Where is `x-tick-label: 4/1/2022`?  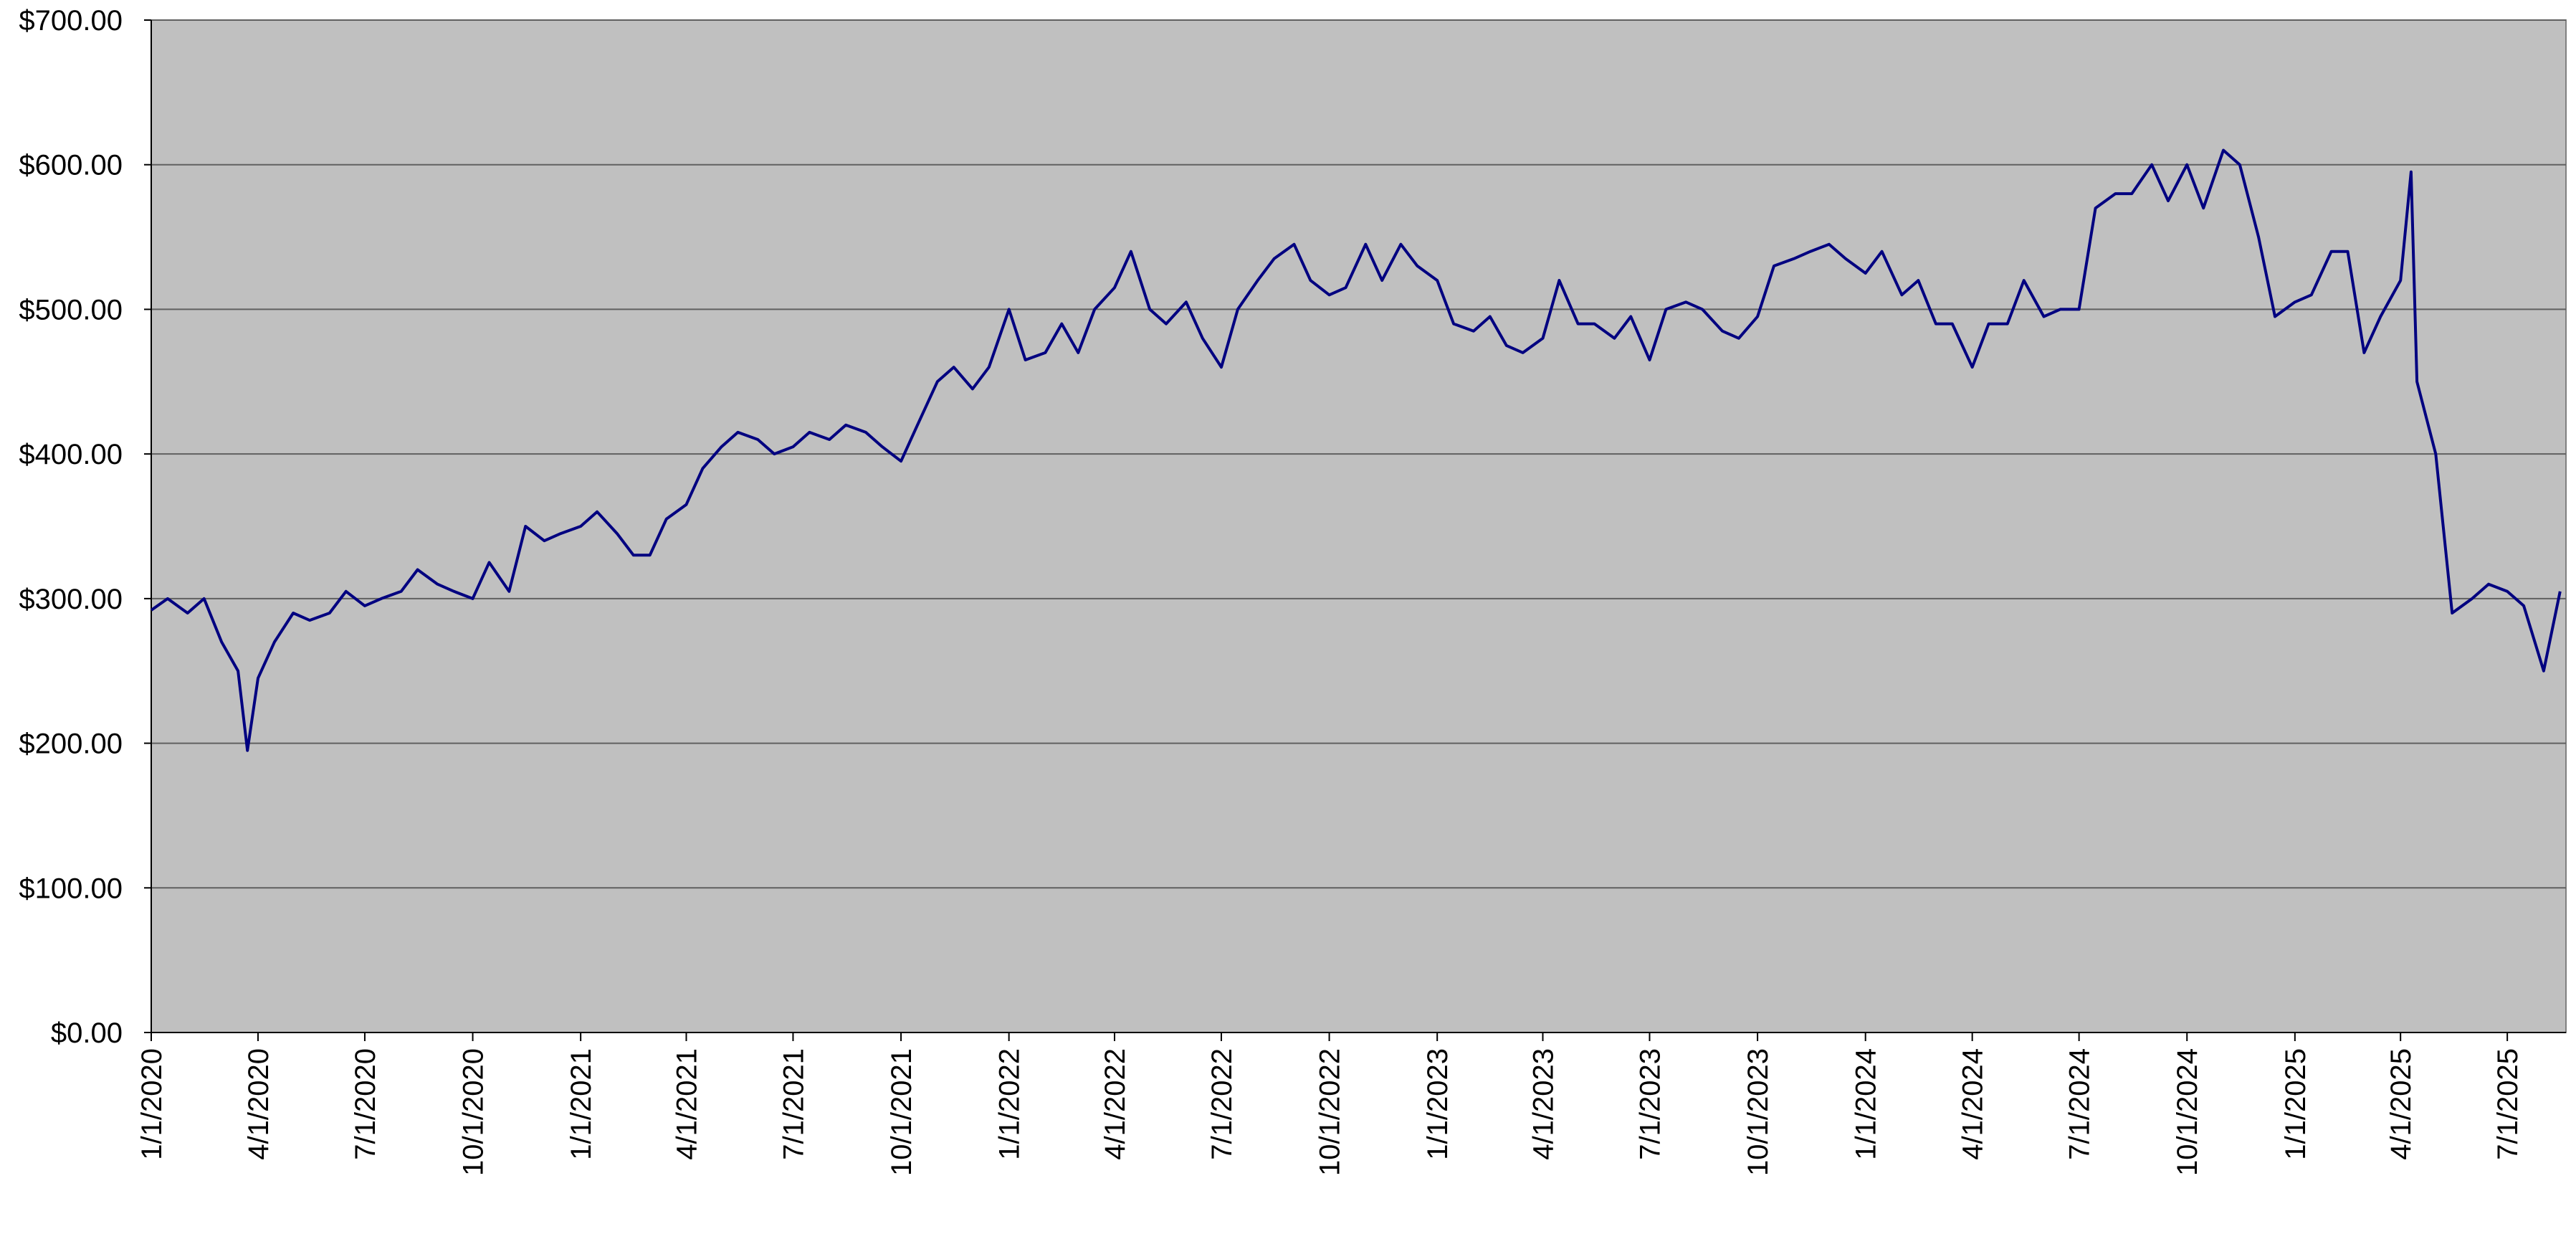
x-tick-label: 4/1/2022 is located at coordinates (1115, 1104).